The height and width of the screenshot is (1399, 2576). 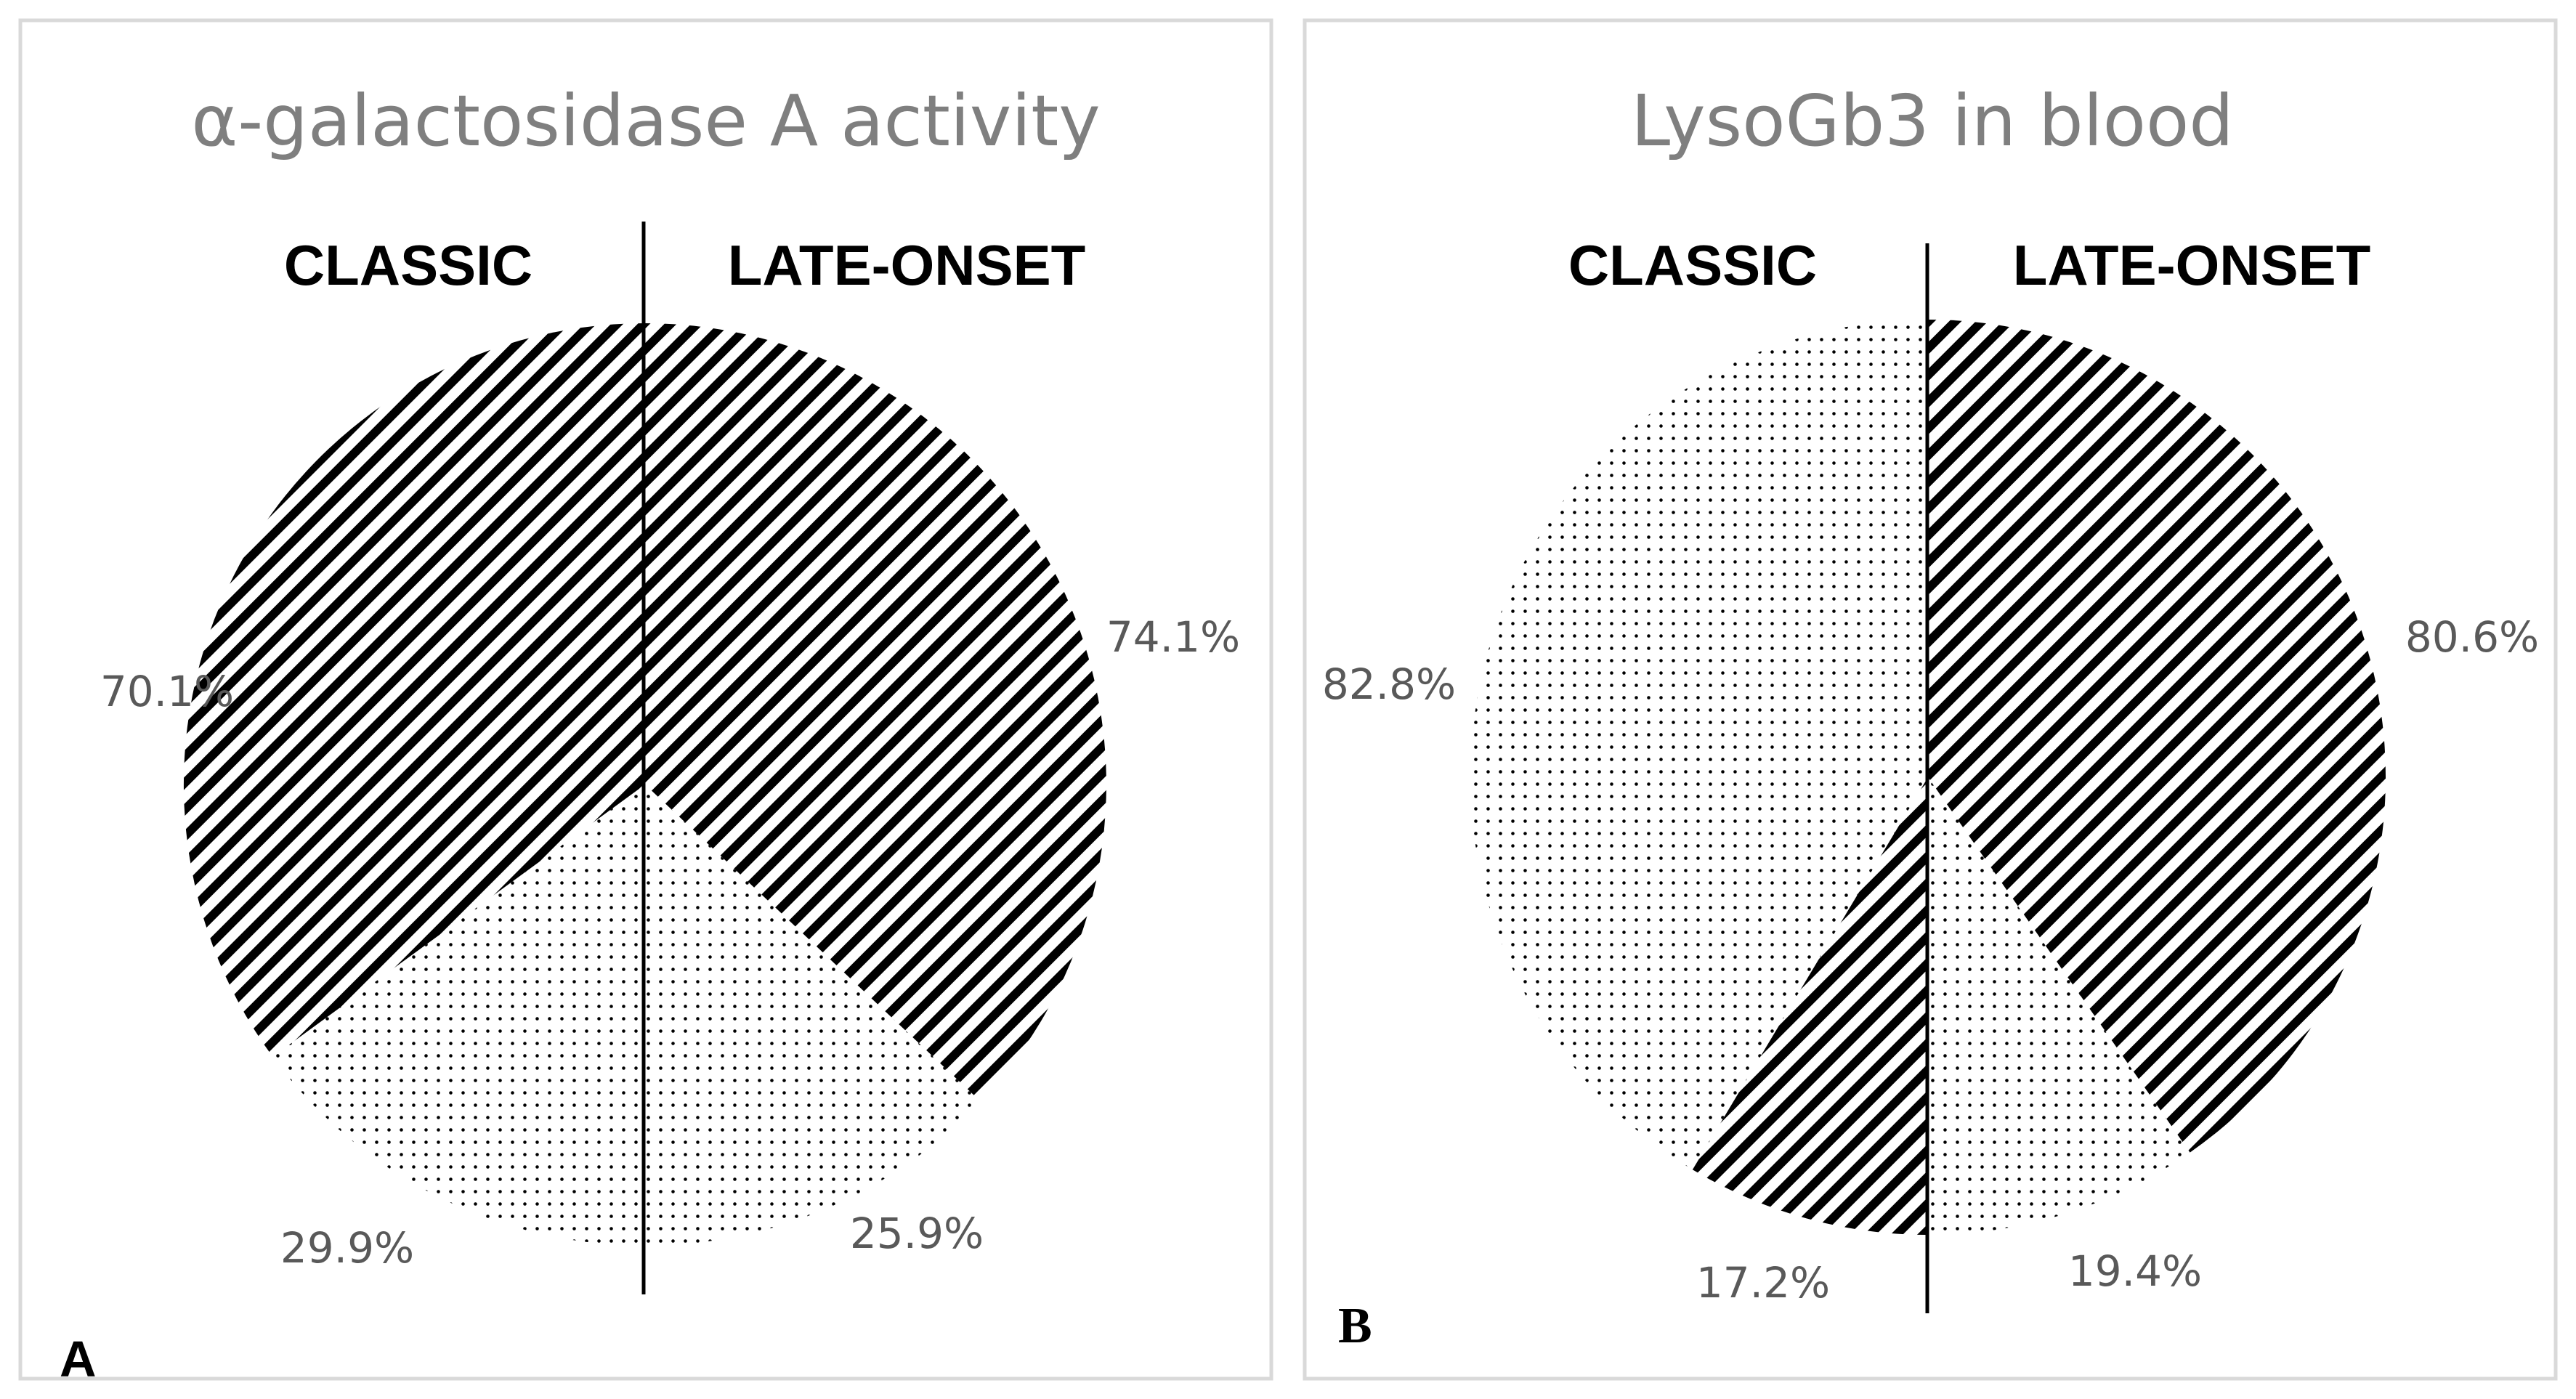 What do you see at coordinates (2472, 637) in the screenshot?
I see `slice-label: 80.6%` at bounding box center [2472, 637].